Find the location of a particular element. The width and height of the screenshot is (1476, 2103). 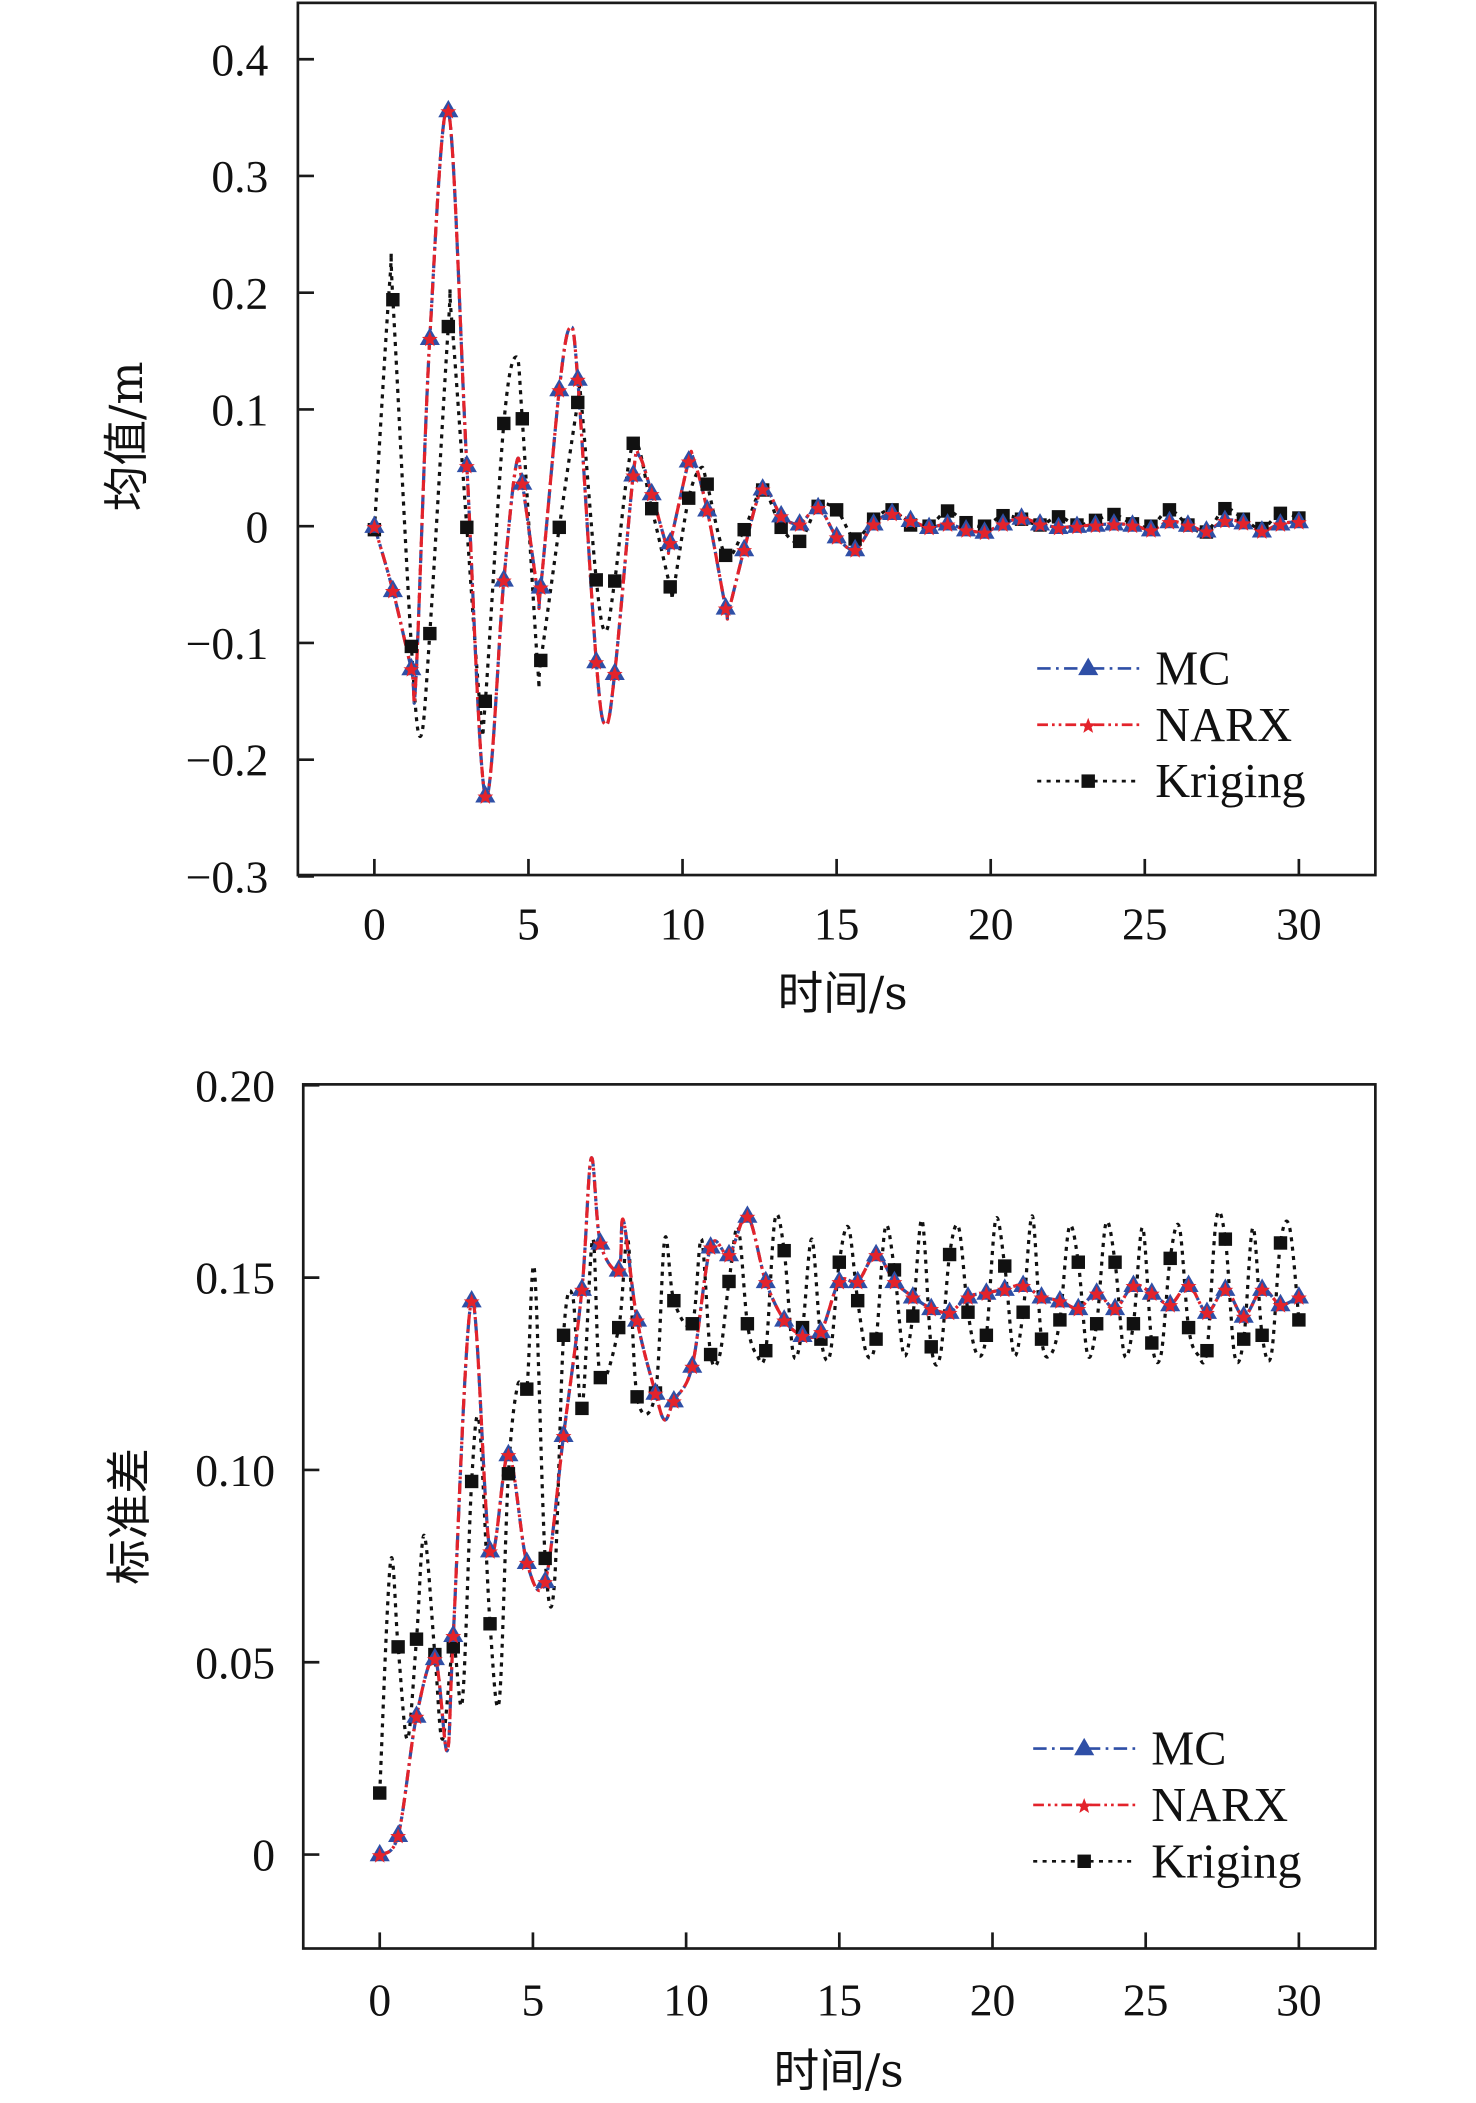

y-tick-label: 0.2 is located at coordinates (239, 293).